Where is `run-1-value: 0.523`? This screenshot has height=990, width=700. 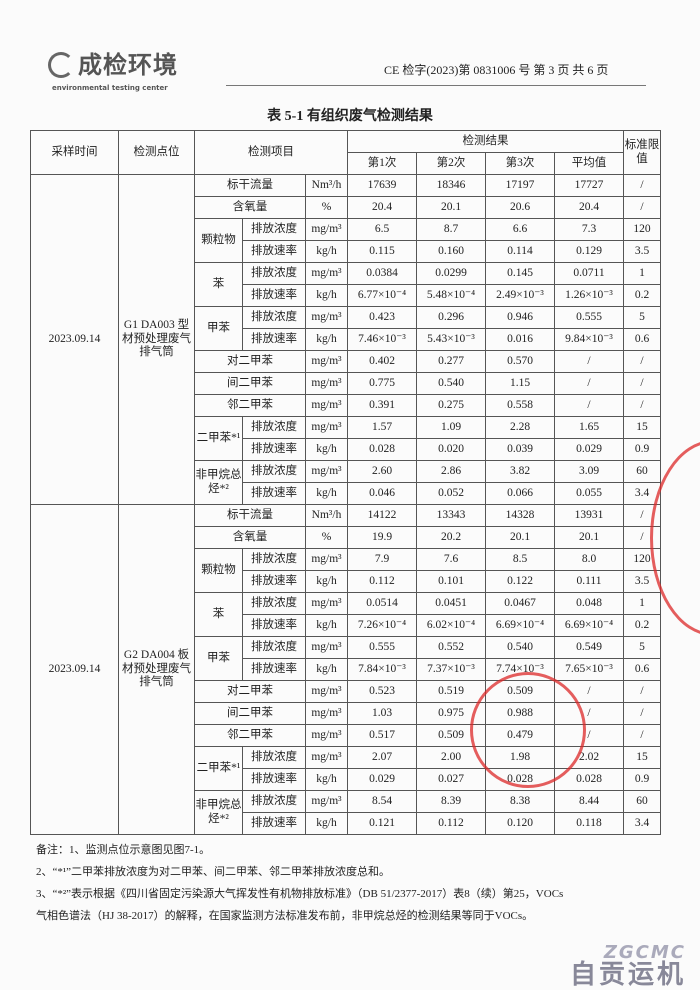
run-1-value: 0.523 is located at coordinates (382, 691).